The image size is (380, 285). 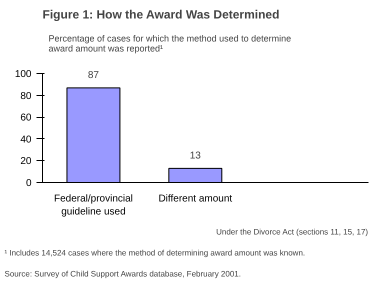 I want to click on y-tick-label: 60, so click(x=26, y=118).